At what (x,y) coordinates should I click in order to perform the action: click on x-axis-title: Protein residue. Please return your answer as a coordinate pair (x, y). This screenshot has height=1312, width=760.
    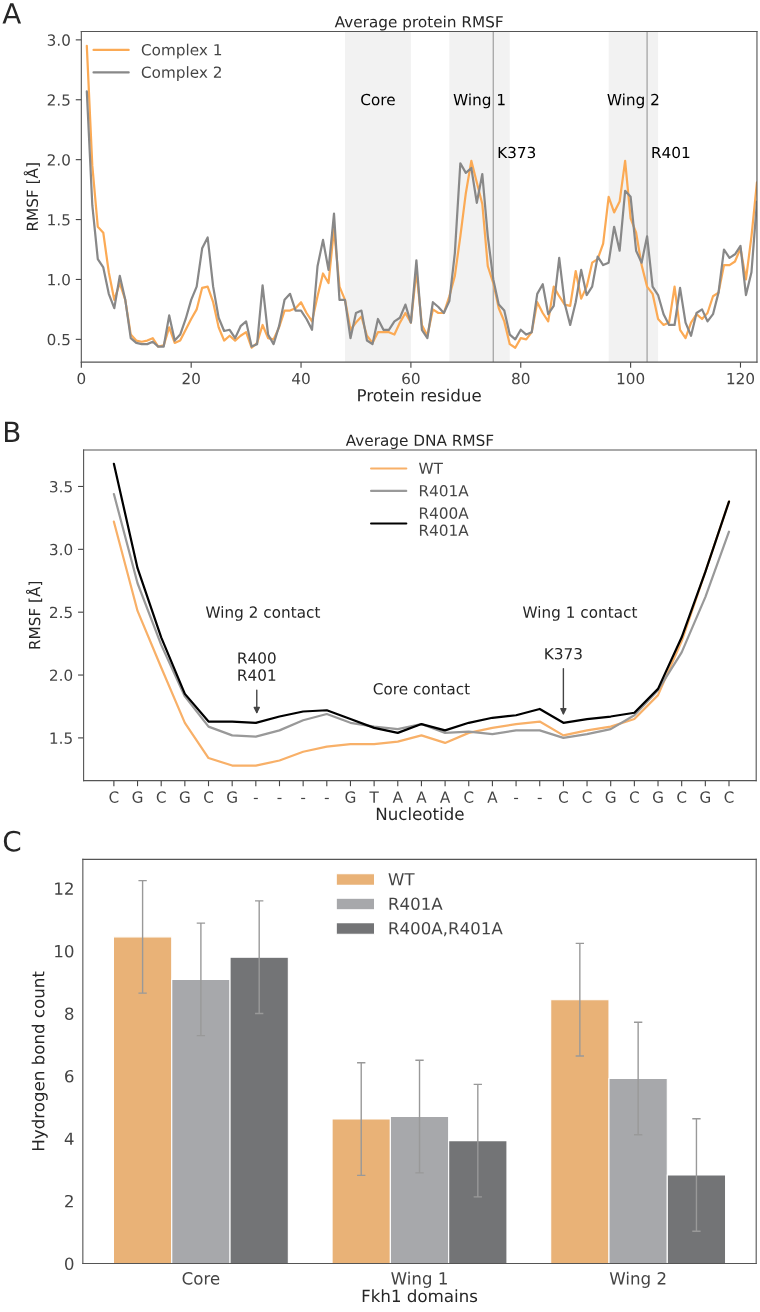
    Looking at the image, I should click on (419, 395).